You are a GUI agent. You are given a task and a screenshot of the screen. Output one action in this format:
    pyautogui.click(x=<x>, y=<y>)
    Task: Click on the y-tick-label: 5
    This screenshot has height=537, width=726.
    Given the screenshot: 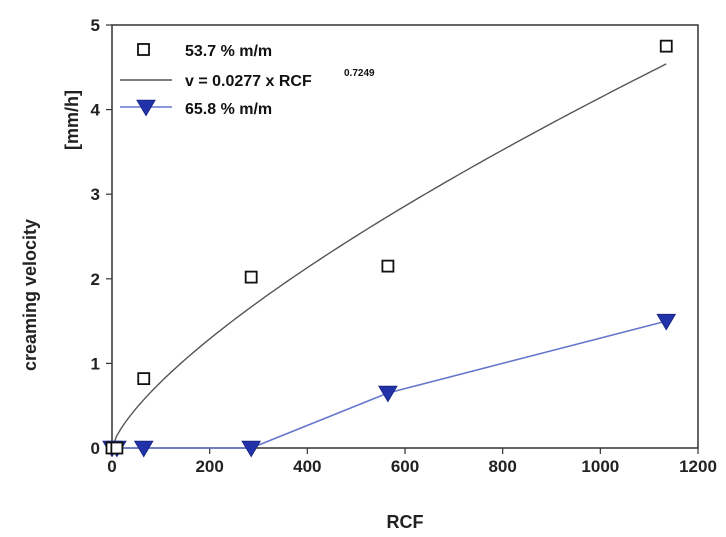 What is the action you would take?
    pyautogui.click(x=95, y=25)
    